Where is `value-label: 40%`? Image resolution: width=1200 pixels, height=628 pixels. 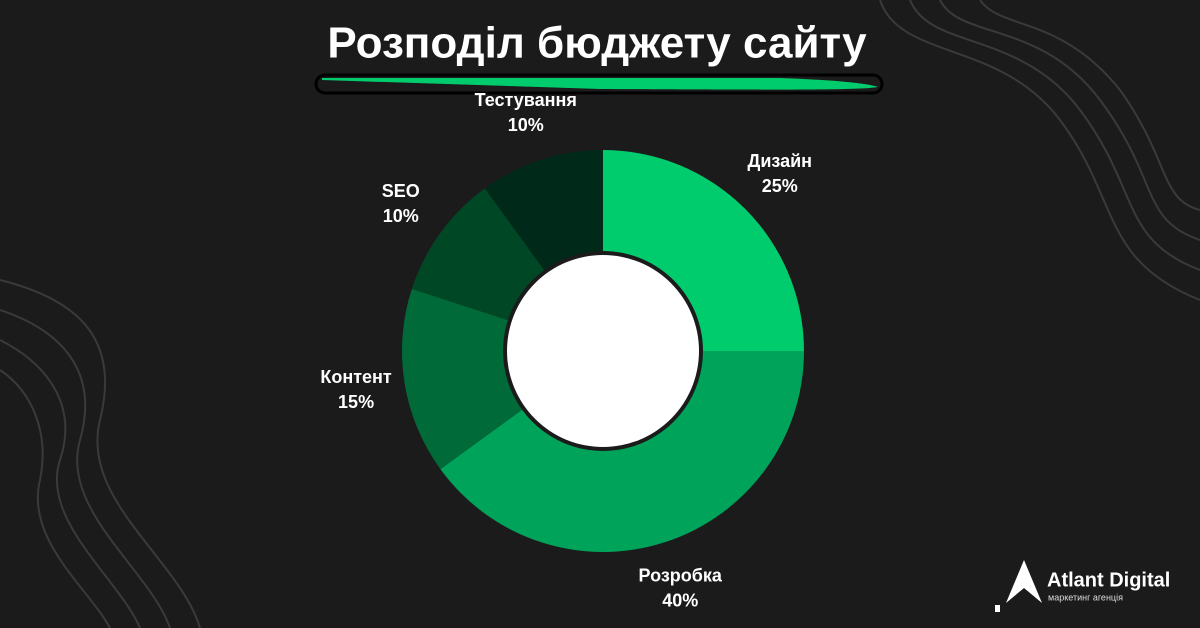
value-label: 40% is located at coordinates (680, 601).